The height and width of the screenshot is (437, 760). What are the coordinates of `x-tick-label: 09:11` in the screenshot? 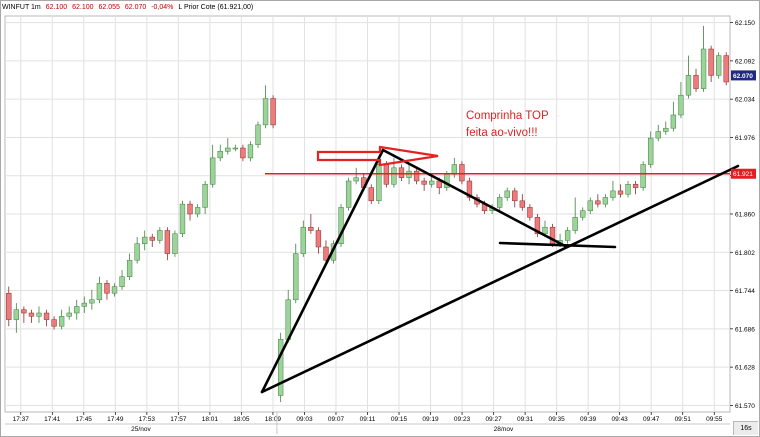 It's located at (368, 419).